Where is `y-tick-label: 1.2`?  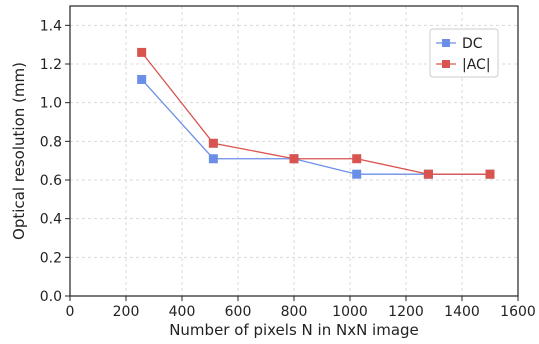 y-tick-label: 1.2 is located at coordinates (51, 65).